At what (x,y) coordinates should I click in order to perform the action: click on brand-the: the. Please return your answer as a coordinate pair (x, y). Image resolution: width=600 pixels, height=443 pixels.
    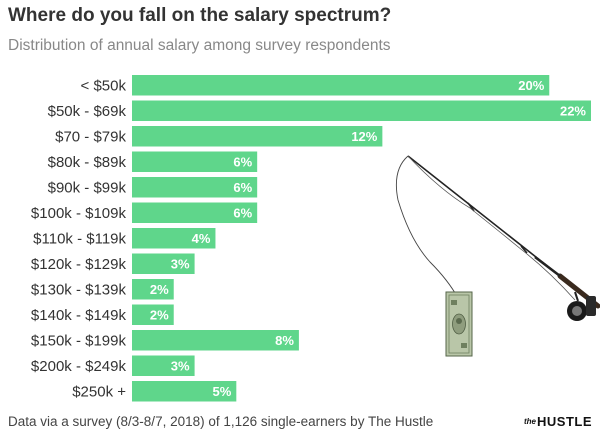
    Looking at the image, I should click on (530, 421).